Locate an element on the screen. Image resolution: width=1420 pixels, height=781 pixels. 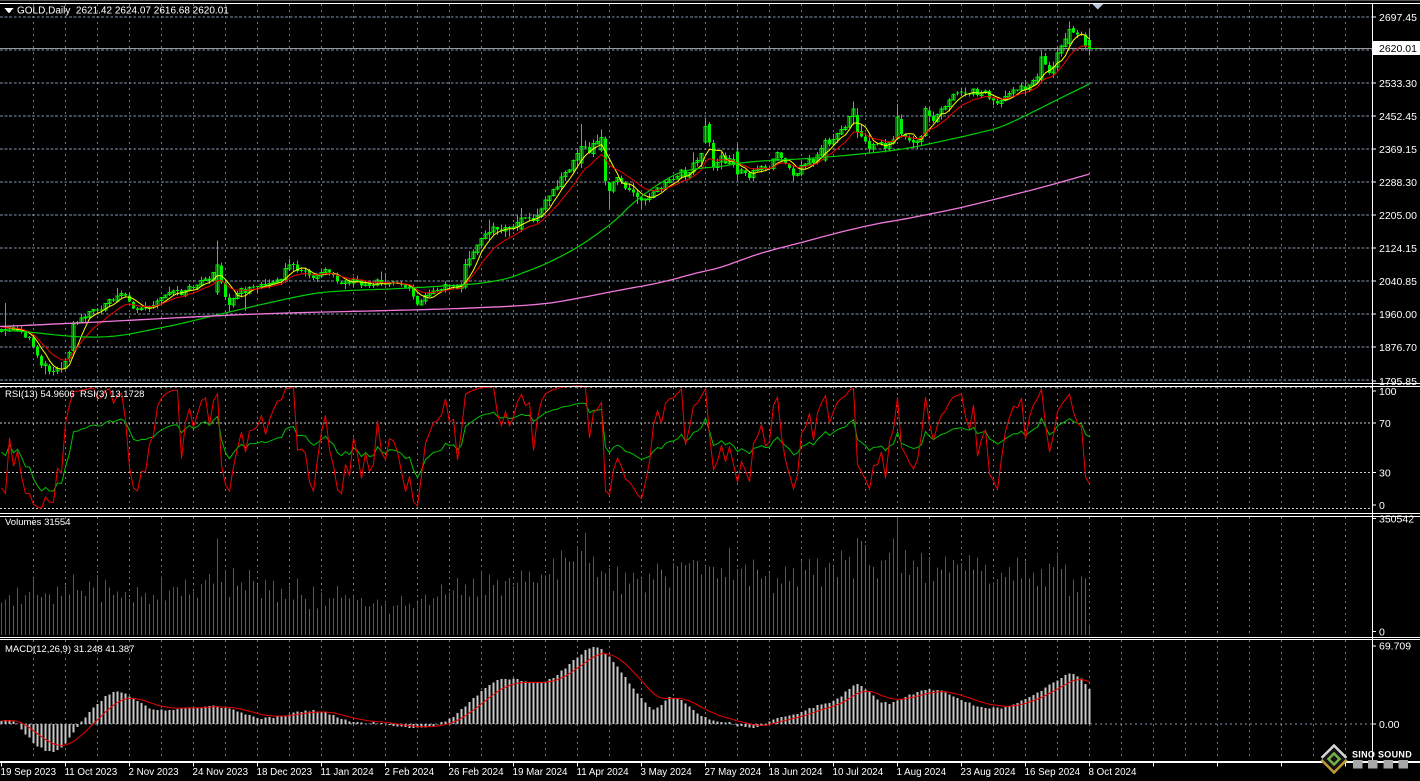
svg-text: 10 Jul 2024 is located at coordinates (858, 772).